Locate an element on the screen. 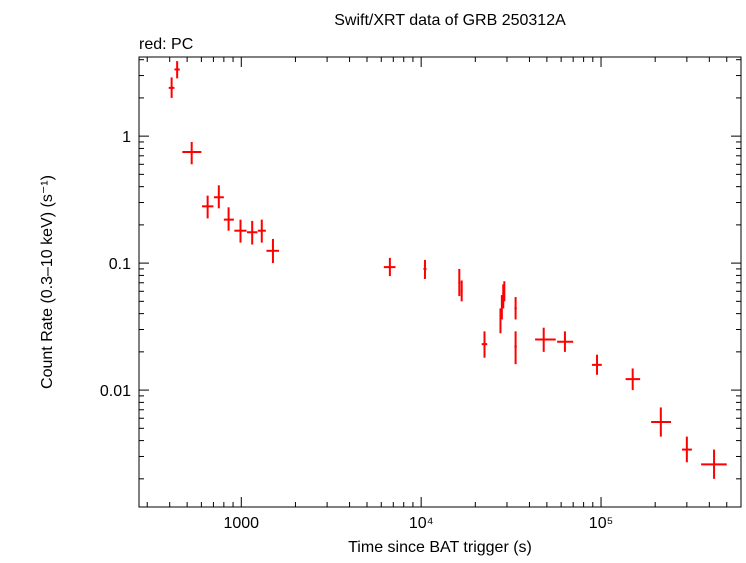 This screenshot has height=563, width=746. x-tick-label: 10⁵ is located at coordinates (601, 523).